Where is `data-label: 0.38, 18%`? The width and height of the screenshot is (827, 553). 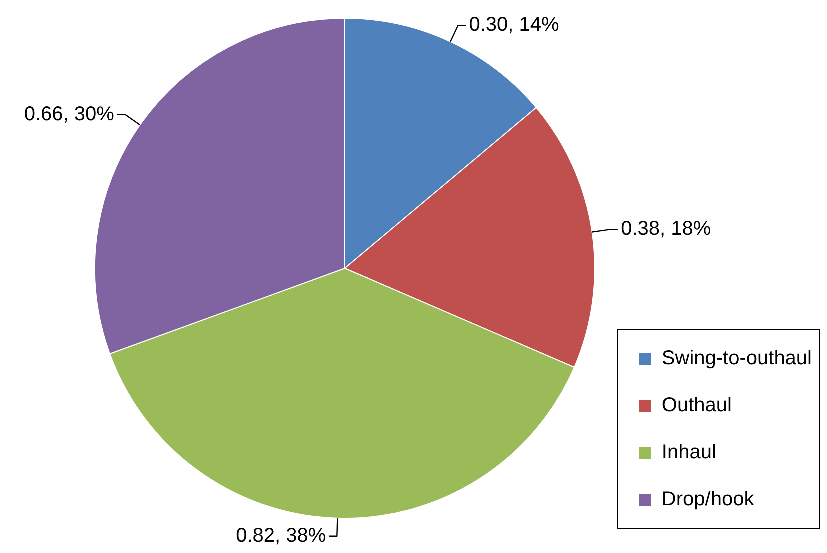
data-label: 0.38, 18% is located at coordinates (666, 229).